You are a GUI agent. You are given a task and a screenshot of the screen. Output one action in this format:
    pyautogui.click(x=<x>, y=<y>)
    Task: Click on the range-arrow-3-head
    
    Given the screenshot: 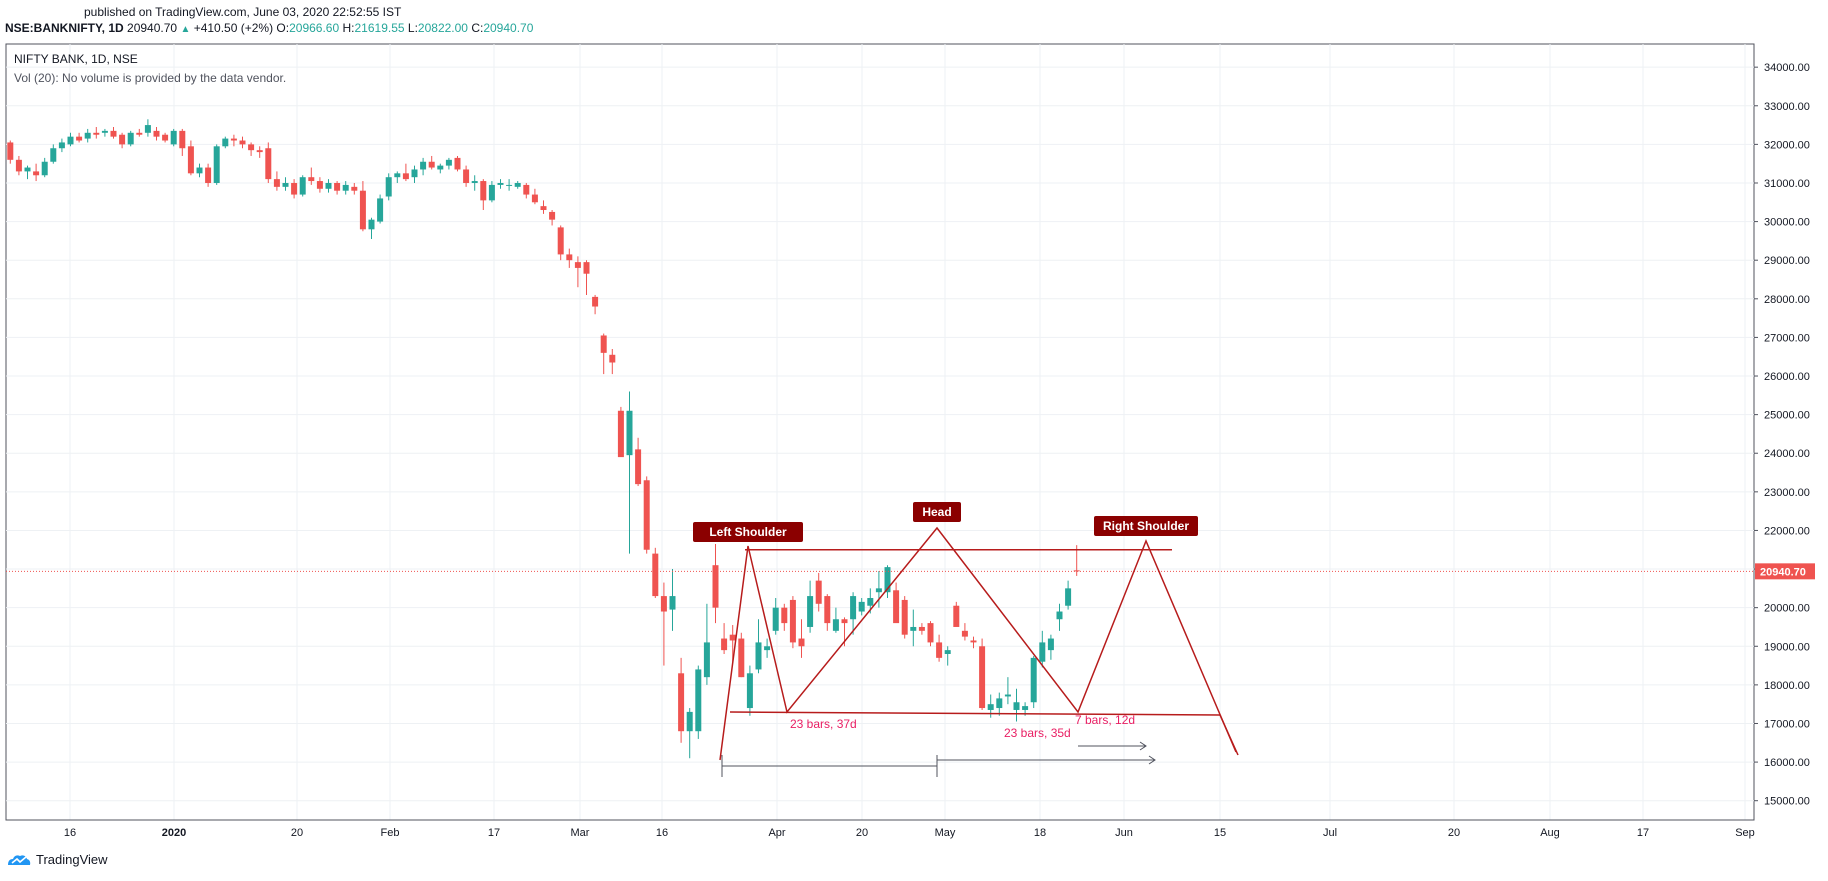 What is the action you would take?
    pyautogui.click(x=1143, y=746)
    